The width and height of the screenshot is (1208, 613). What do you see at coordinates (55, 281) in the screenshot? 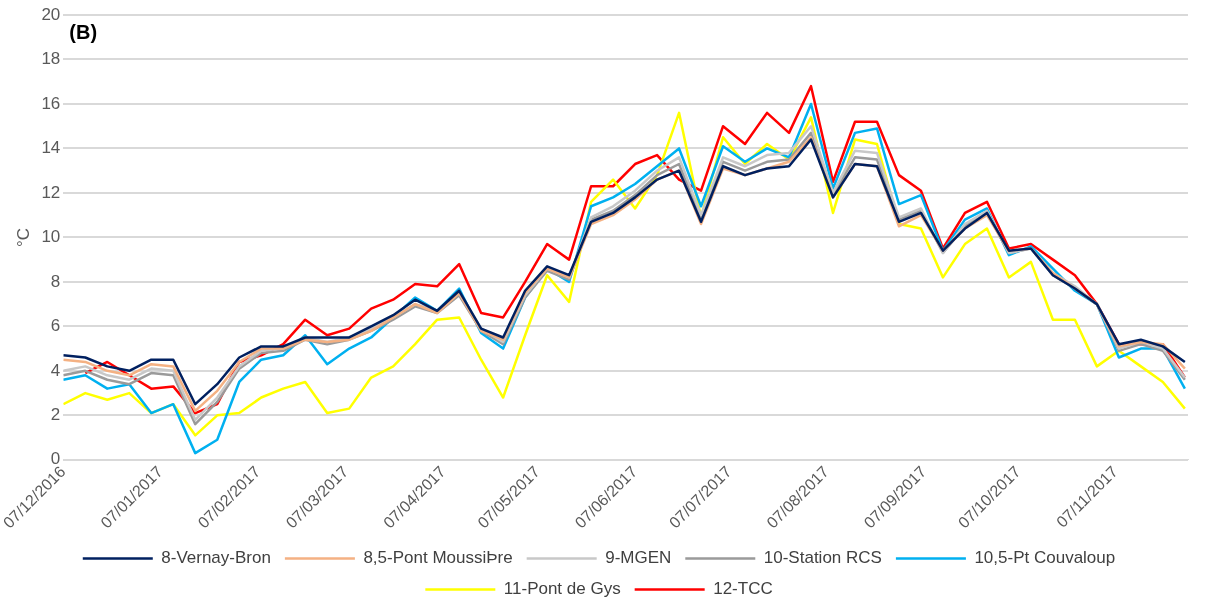
I see `y-tick-label: 8` at bounding box center [55, 281].